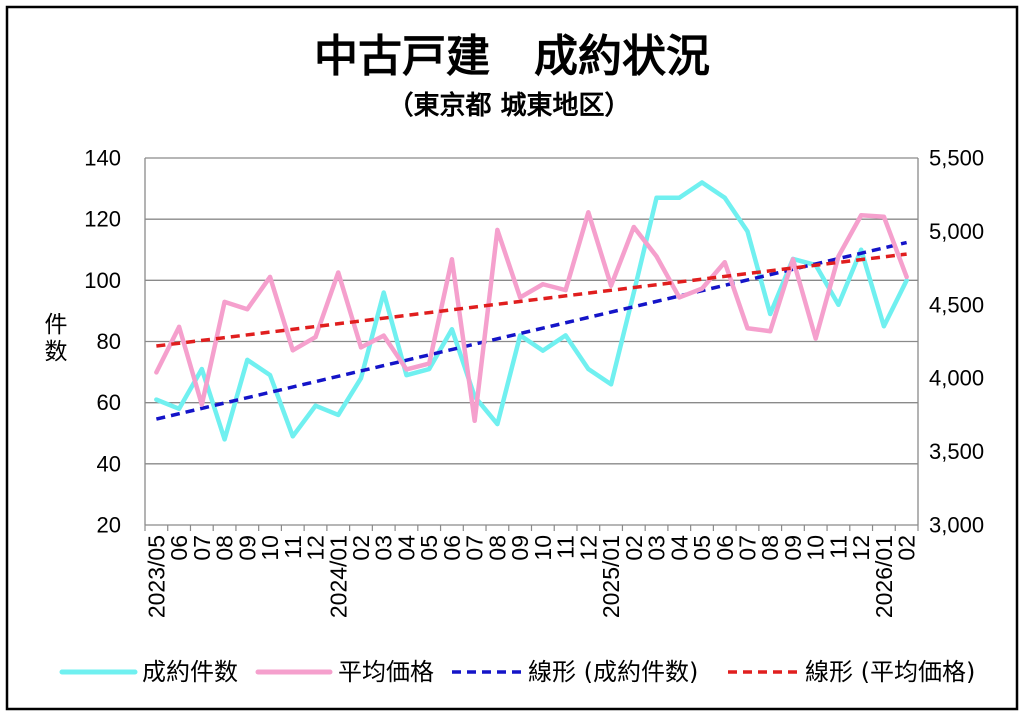  I want to click on legend-item-average-price: 平均価格, so click(344, 672).